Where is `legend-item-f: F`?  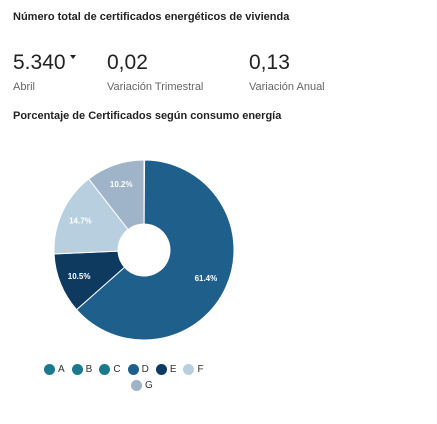
legend-item-f: F is located at coordinates (193, 369).